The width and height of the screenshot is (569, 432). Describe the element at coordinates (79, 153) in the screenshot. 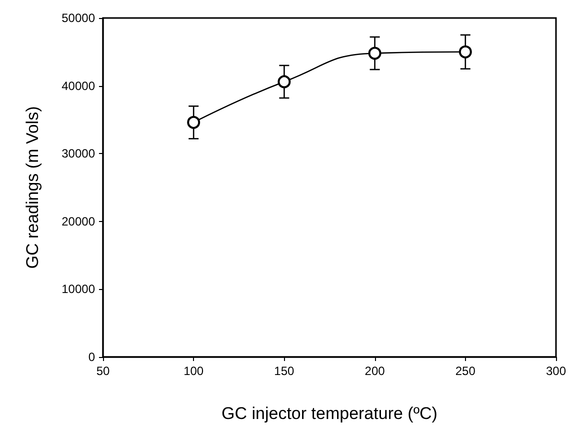

I see `y-tick-label: 30000` at that location.